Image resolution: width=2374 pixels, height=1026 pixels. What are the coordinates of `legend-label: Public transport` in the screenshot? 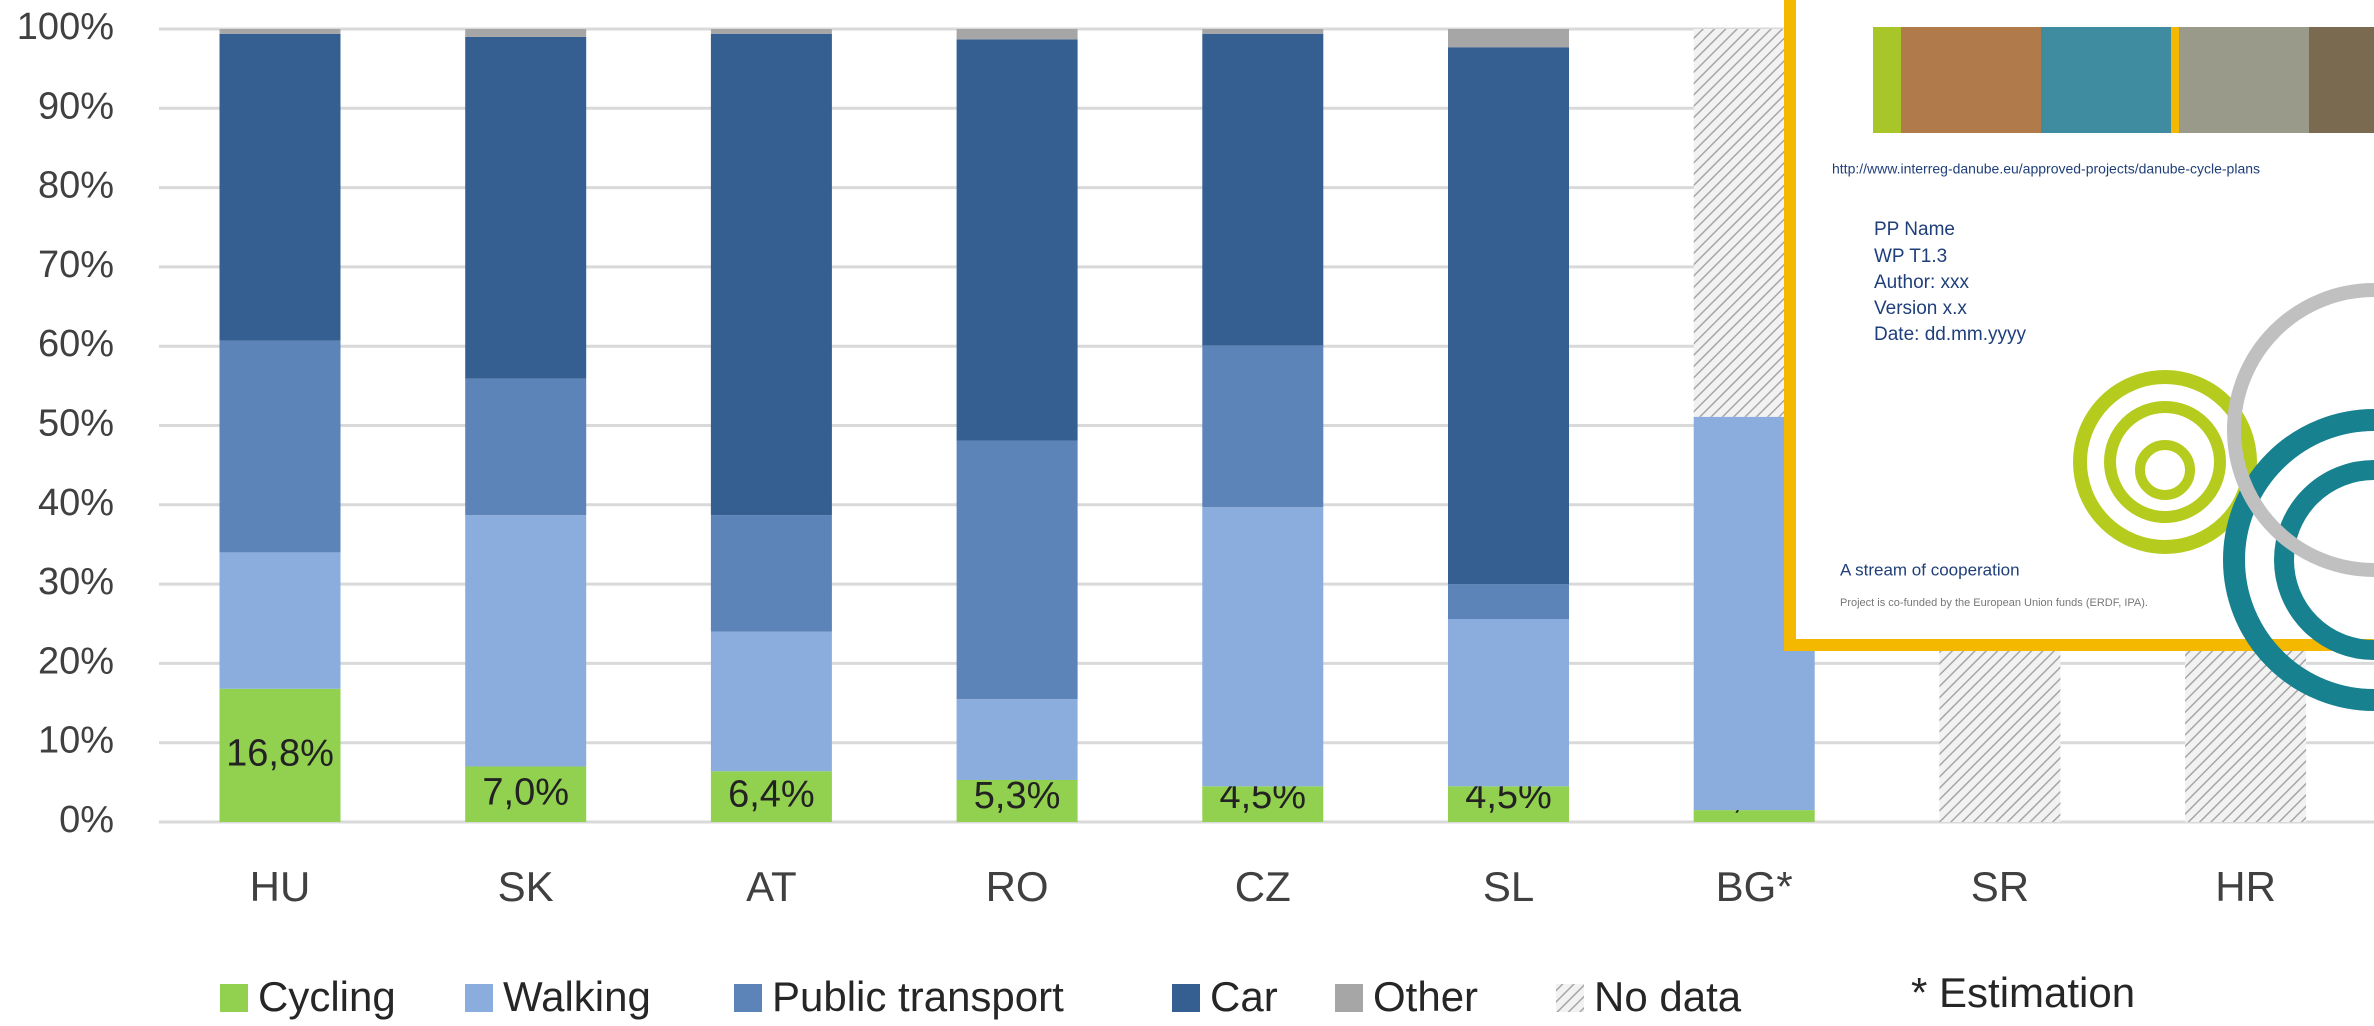 It's located at (918, 996).